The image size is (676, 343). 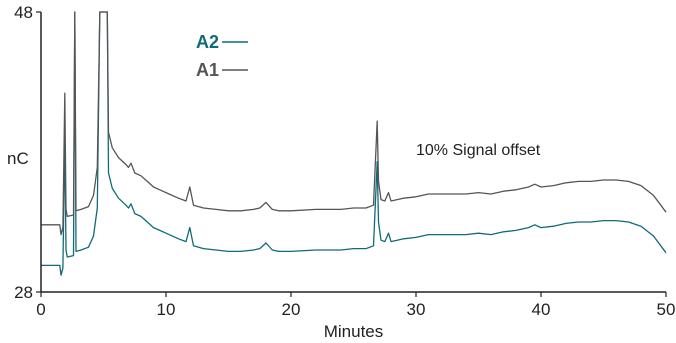 I want to click on x-tick-label: 40, so click(x=541, y=309).